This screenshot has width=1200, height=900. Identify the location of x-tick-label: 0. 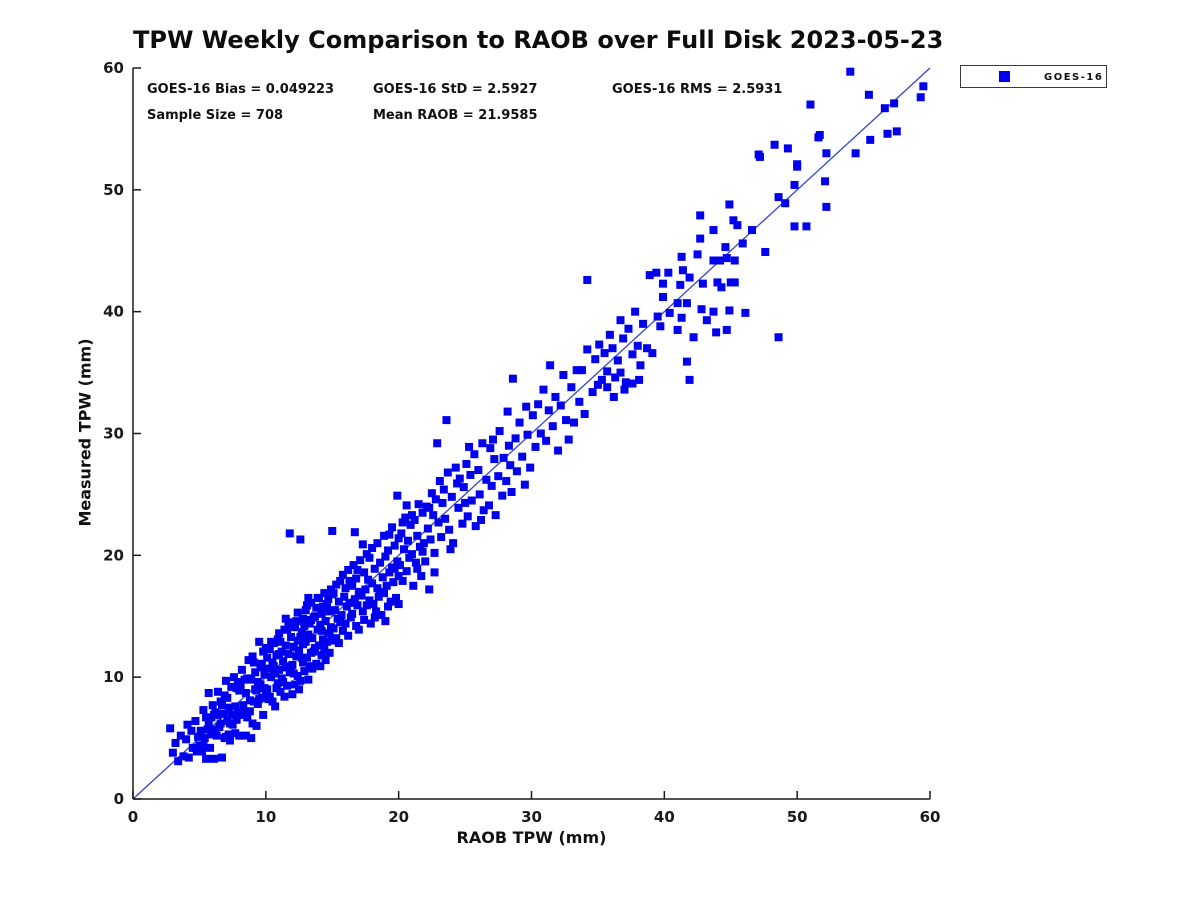
(133, 817).